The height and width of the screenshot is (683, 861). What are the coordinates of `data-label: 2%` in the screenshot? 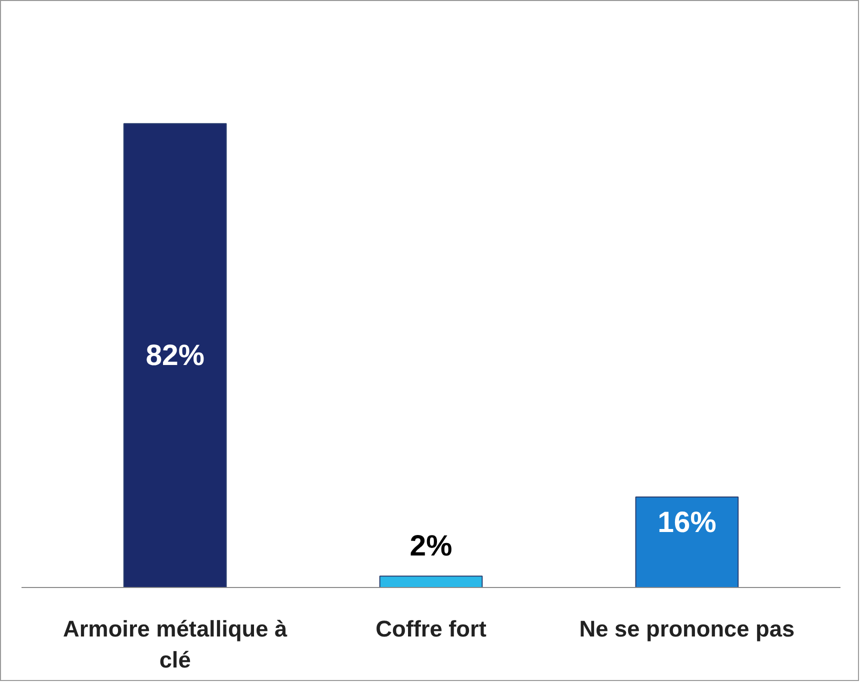 It's located at (431, 545).